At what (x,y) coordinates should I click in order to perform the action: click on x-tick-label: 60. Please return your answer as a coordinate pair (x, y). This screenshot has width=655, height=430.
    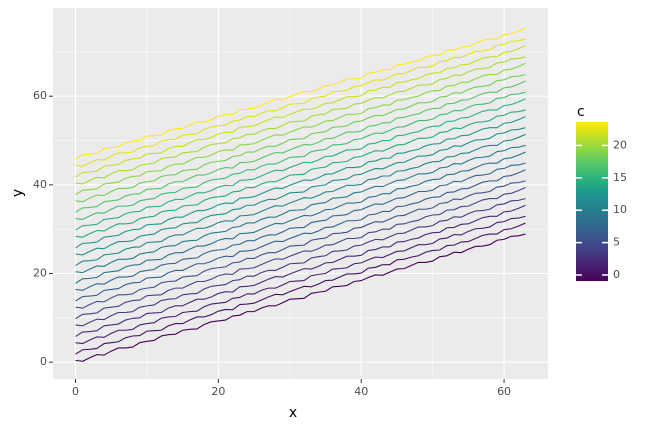
    Looking at the image, I should click on (504, 391).